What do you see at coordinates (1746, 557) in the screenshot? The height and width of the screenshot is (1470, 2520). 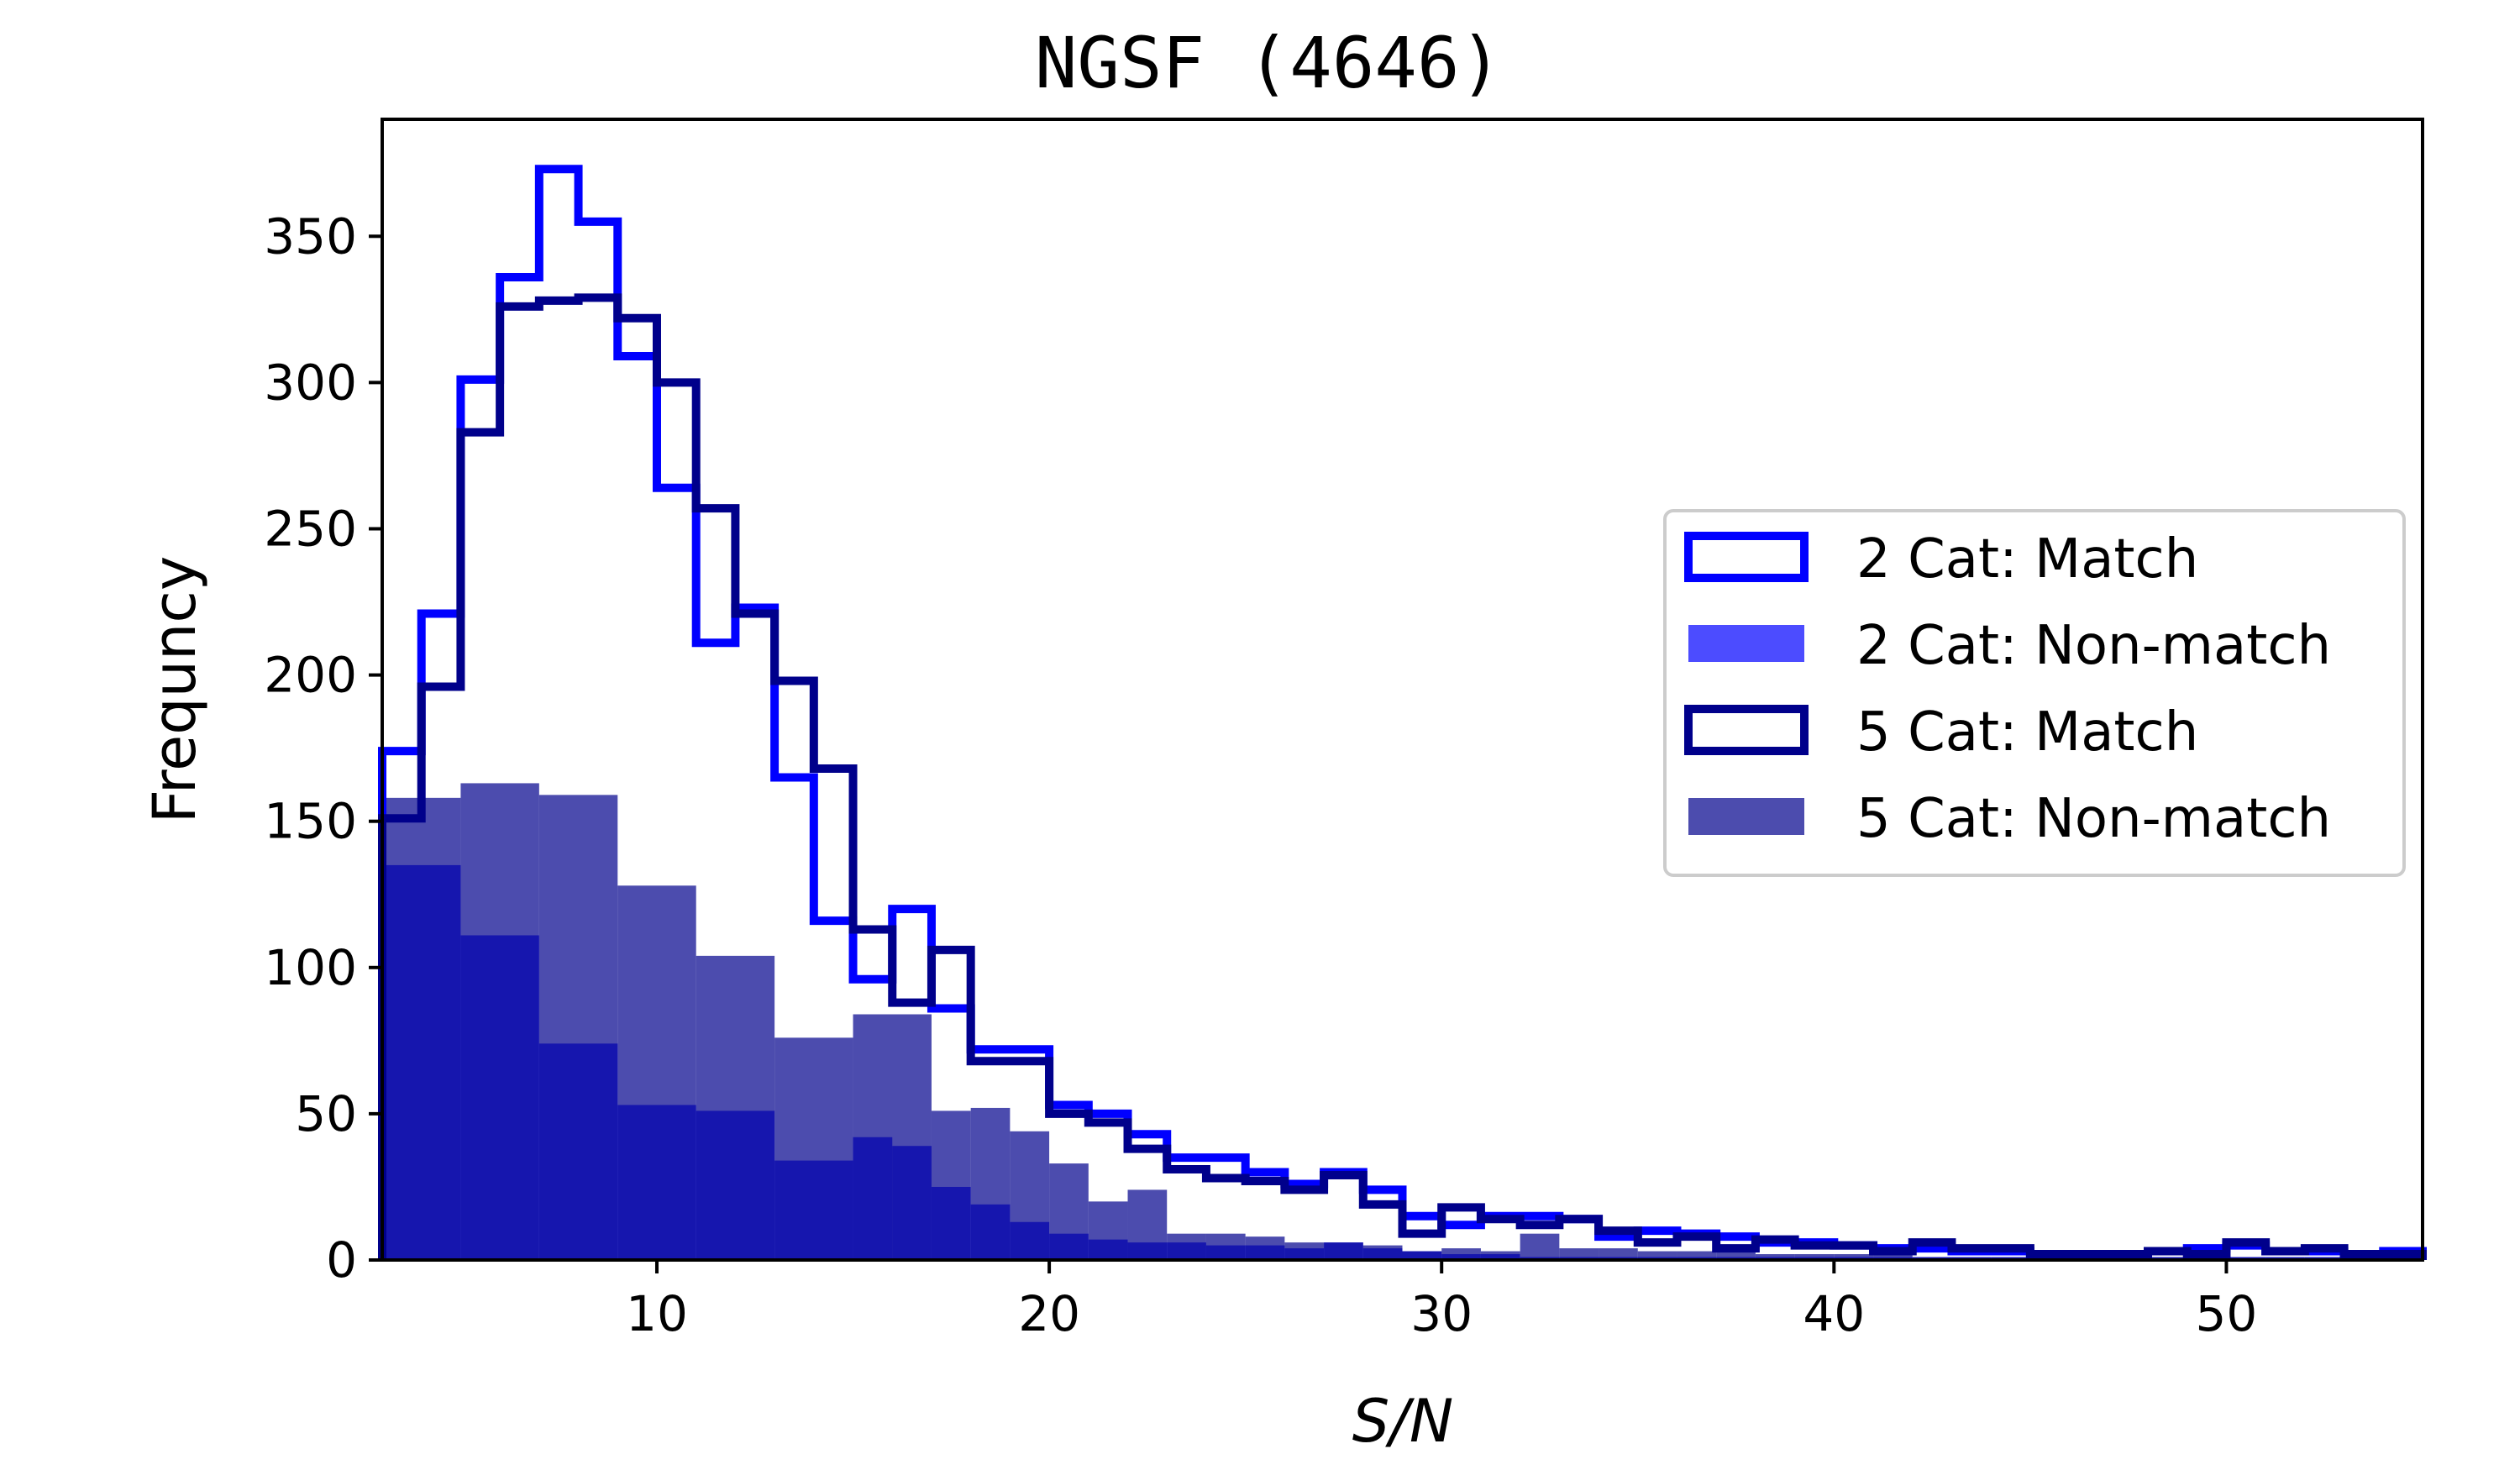 I see `legend-swatch-2cat-match` at bounding box center [1746, 557].